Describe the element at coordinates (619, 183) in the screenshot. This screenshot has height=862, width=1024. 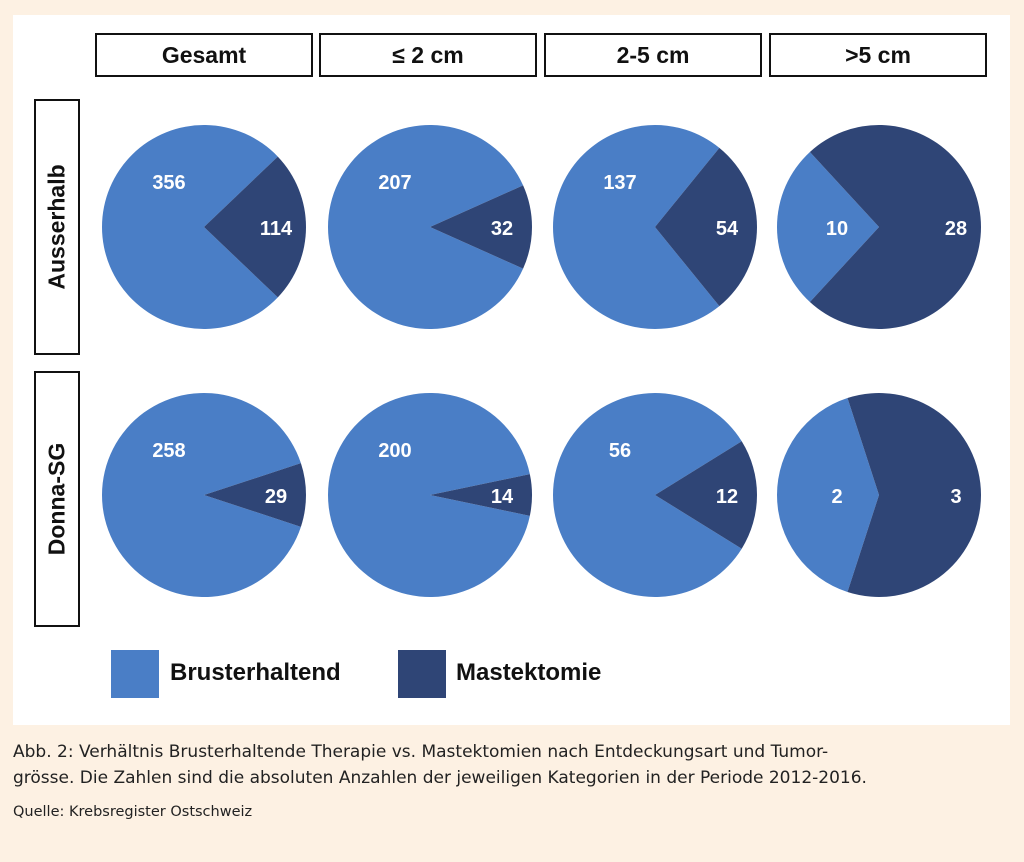
I see `data-label-brusterhaltend-ausserhalb-2-5-cm: 137` at that location.